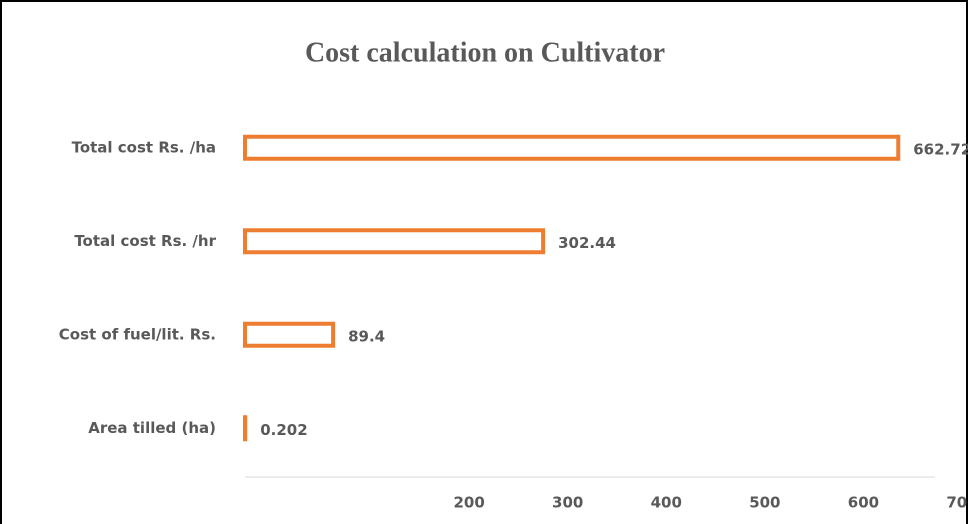 Image resolution: width=968 pixels, height=524 pixels. What do you see at coordinates (764, 503) in the screenshot?
I see `x-tick-label: 500` at bounding box center [764, 503].